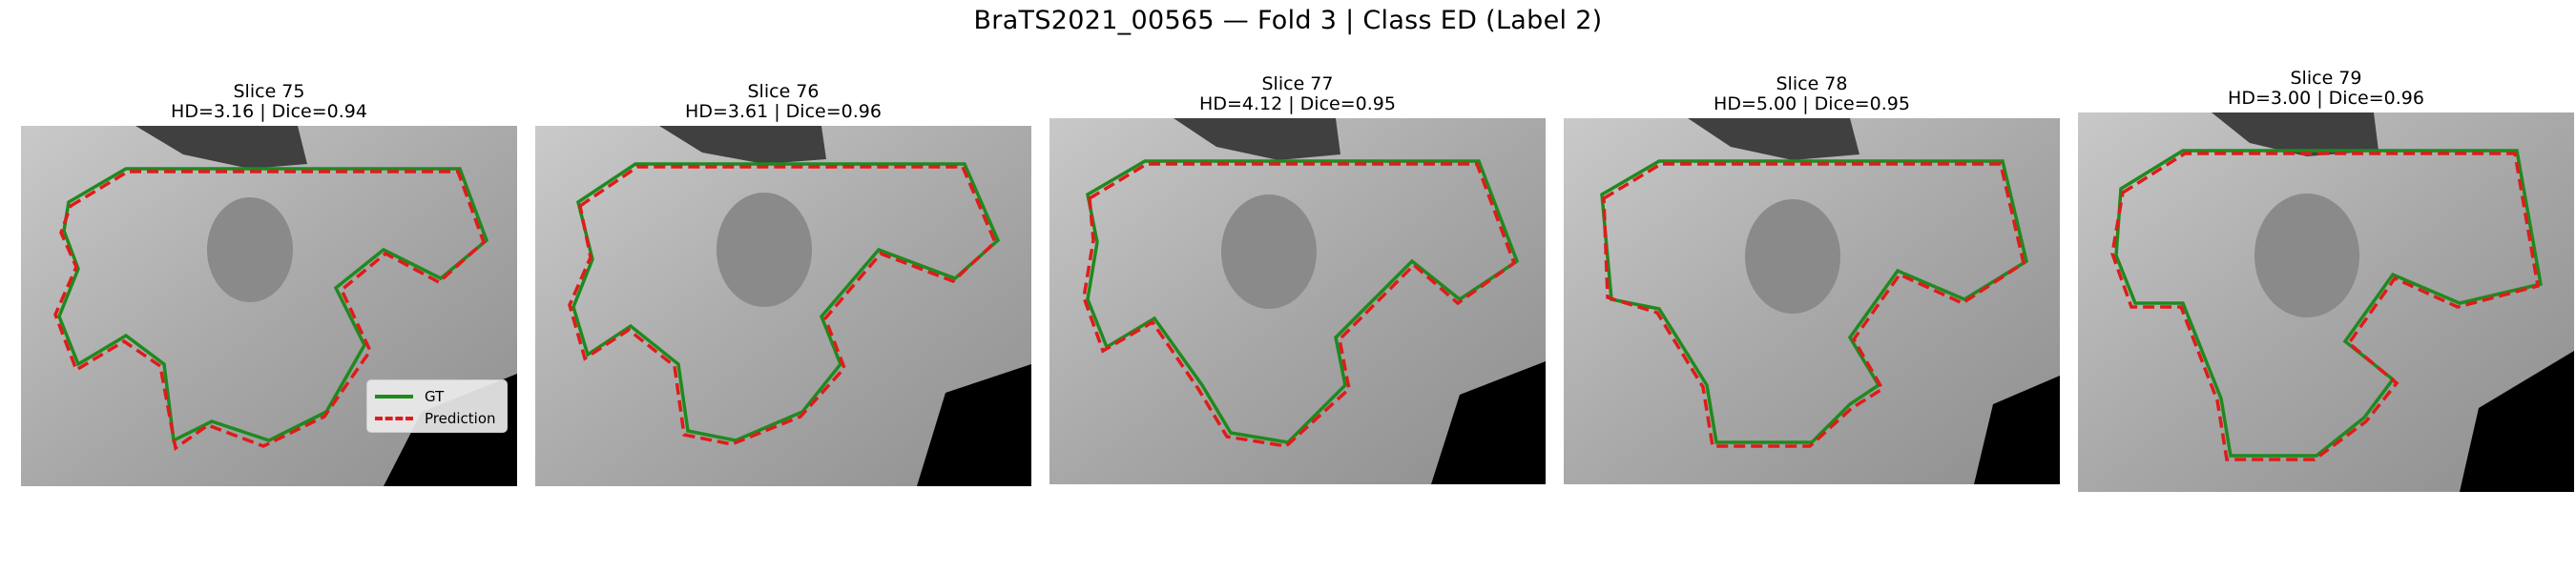 The width and height of the screenshot is (2576, 572). Describe the element at coordinates (1297, 104) in the screenshot. I see `metrics-label: HD=4.12 | Dice=0.95` at that location.